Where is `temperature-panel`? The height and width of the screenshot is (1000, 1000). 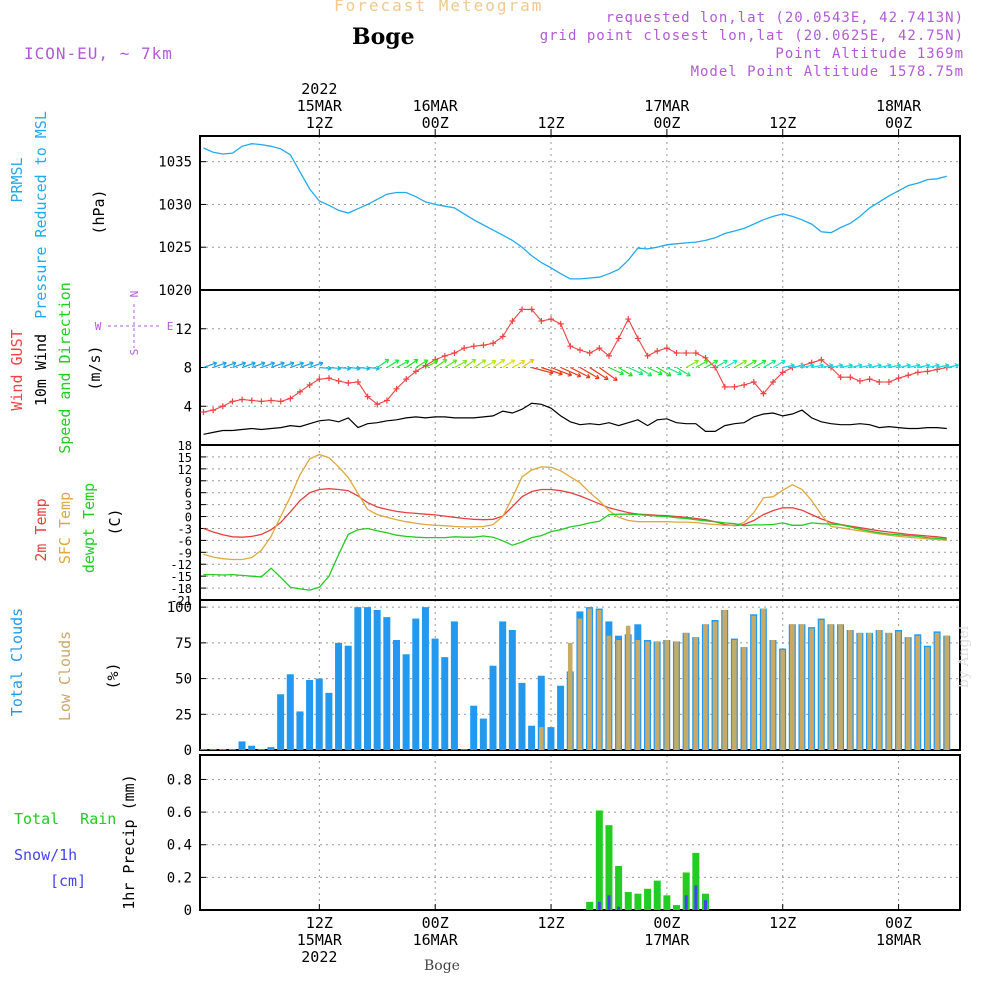 temperature-panel is located at coordinates (580, 522).